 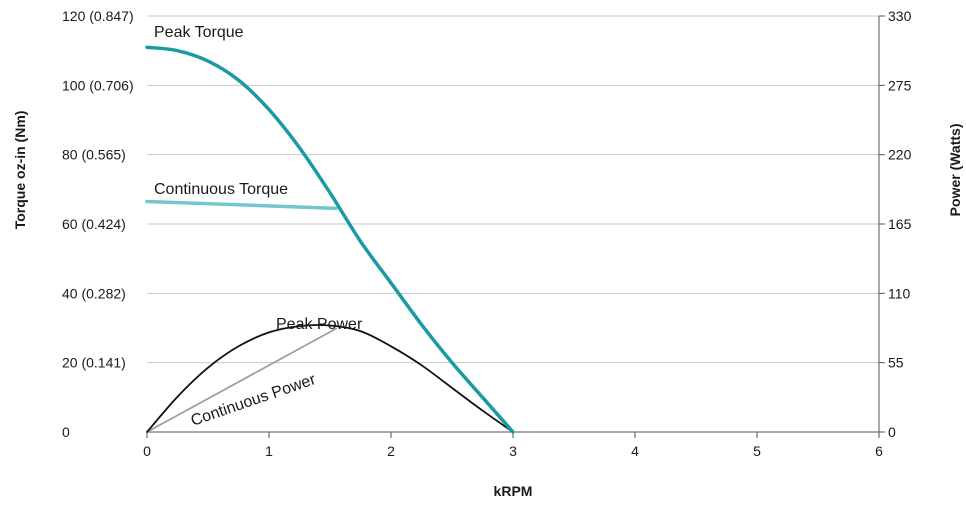 What do you see at coordinates (94, 363) in the screenshot?
I see `y-left-tick-label: 20 (0.141)` at bounding box center [94, 363].